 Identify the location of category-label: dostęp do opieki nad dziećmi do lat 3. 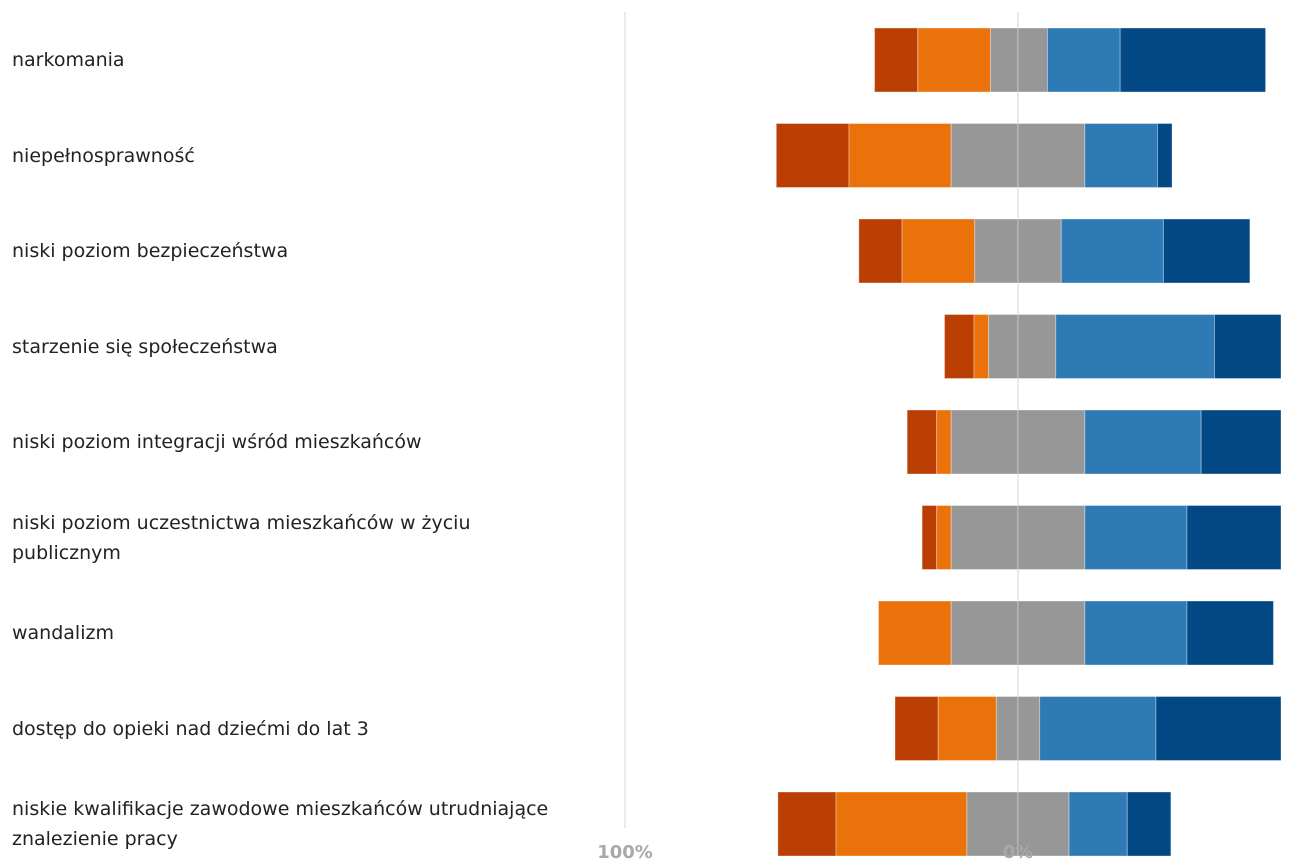
(190, 728).